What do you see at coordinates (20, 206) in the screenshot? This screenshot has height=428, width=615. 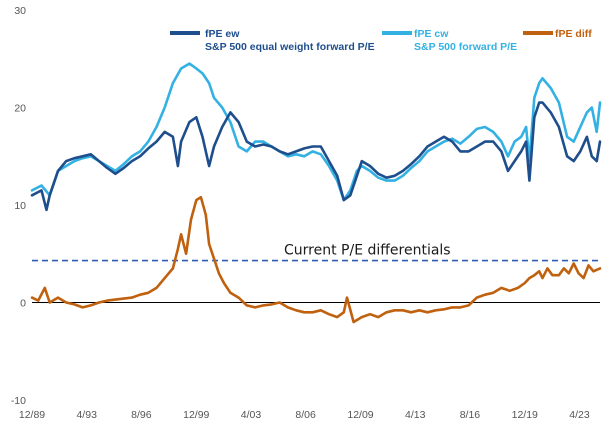 I see `y-tick-label: 10` at bounding box center [20, 206].